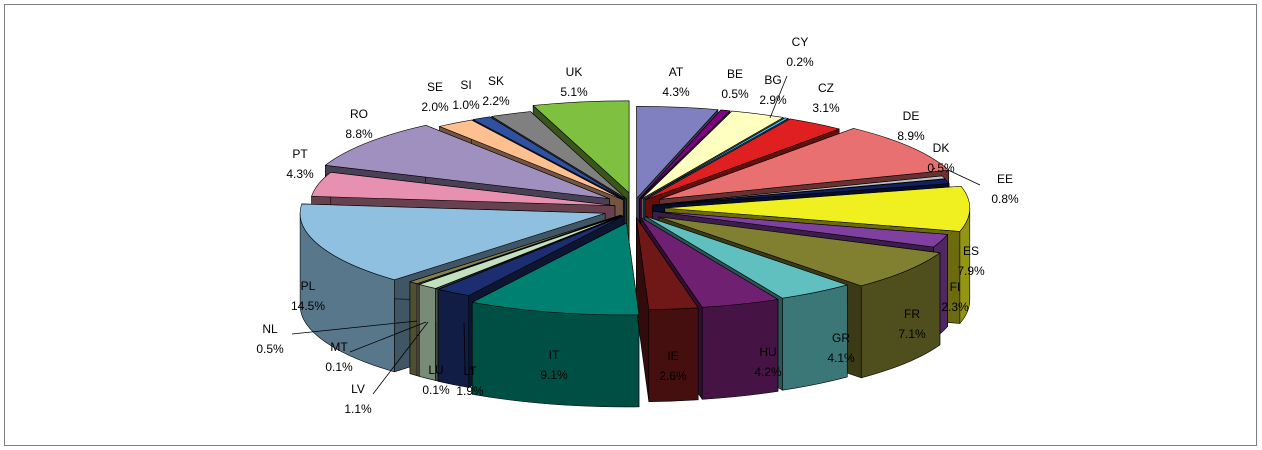 The width and height of the screenshot is (1262, 450). Describe the element at coordinates (465, 85) in the screenshot. I see `category-label: SI` at that location.